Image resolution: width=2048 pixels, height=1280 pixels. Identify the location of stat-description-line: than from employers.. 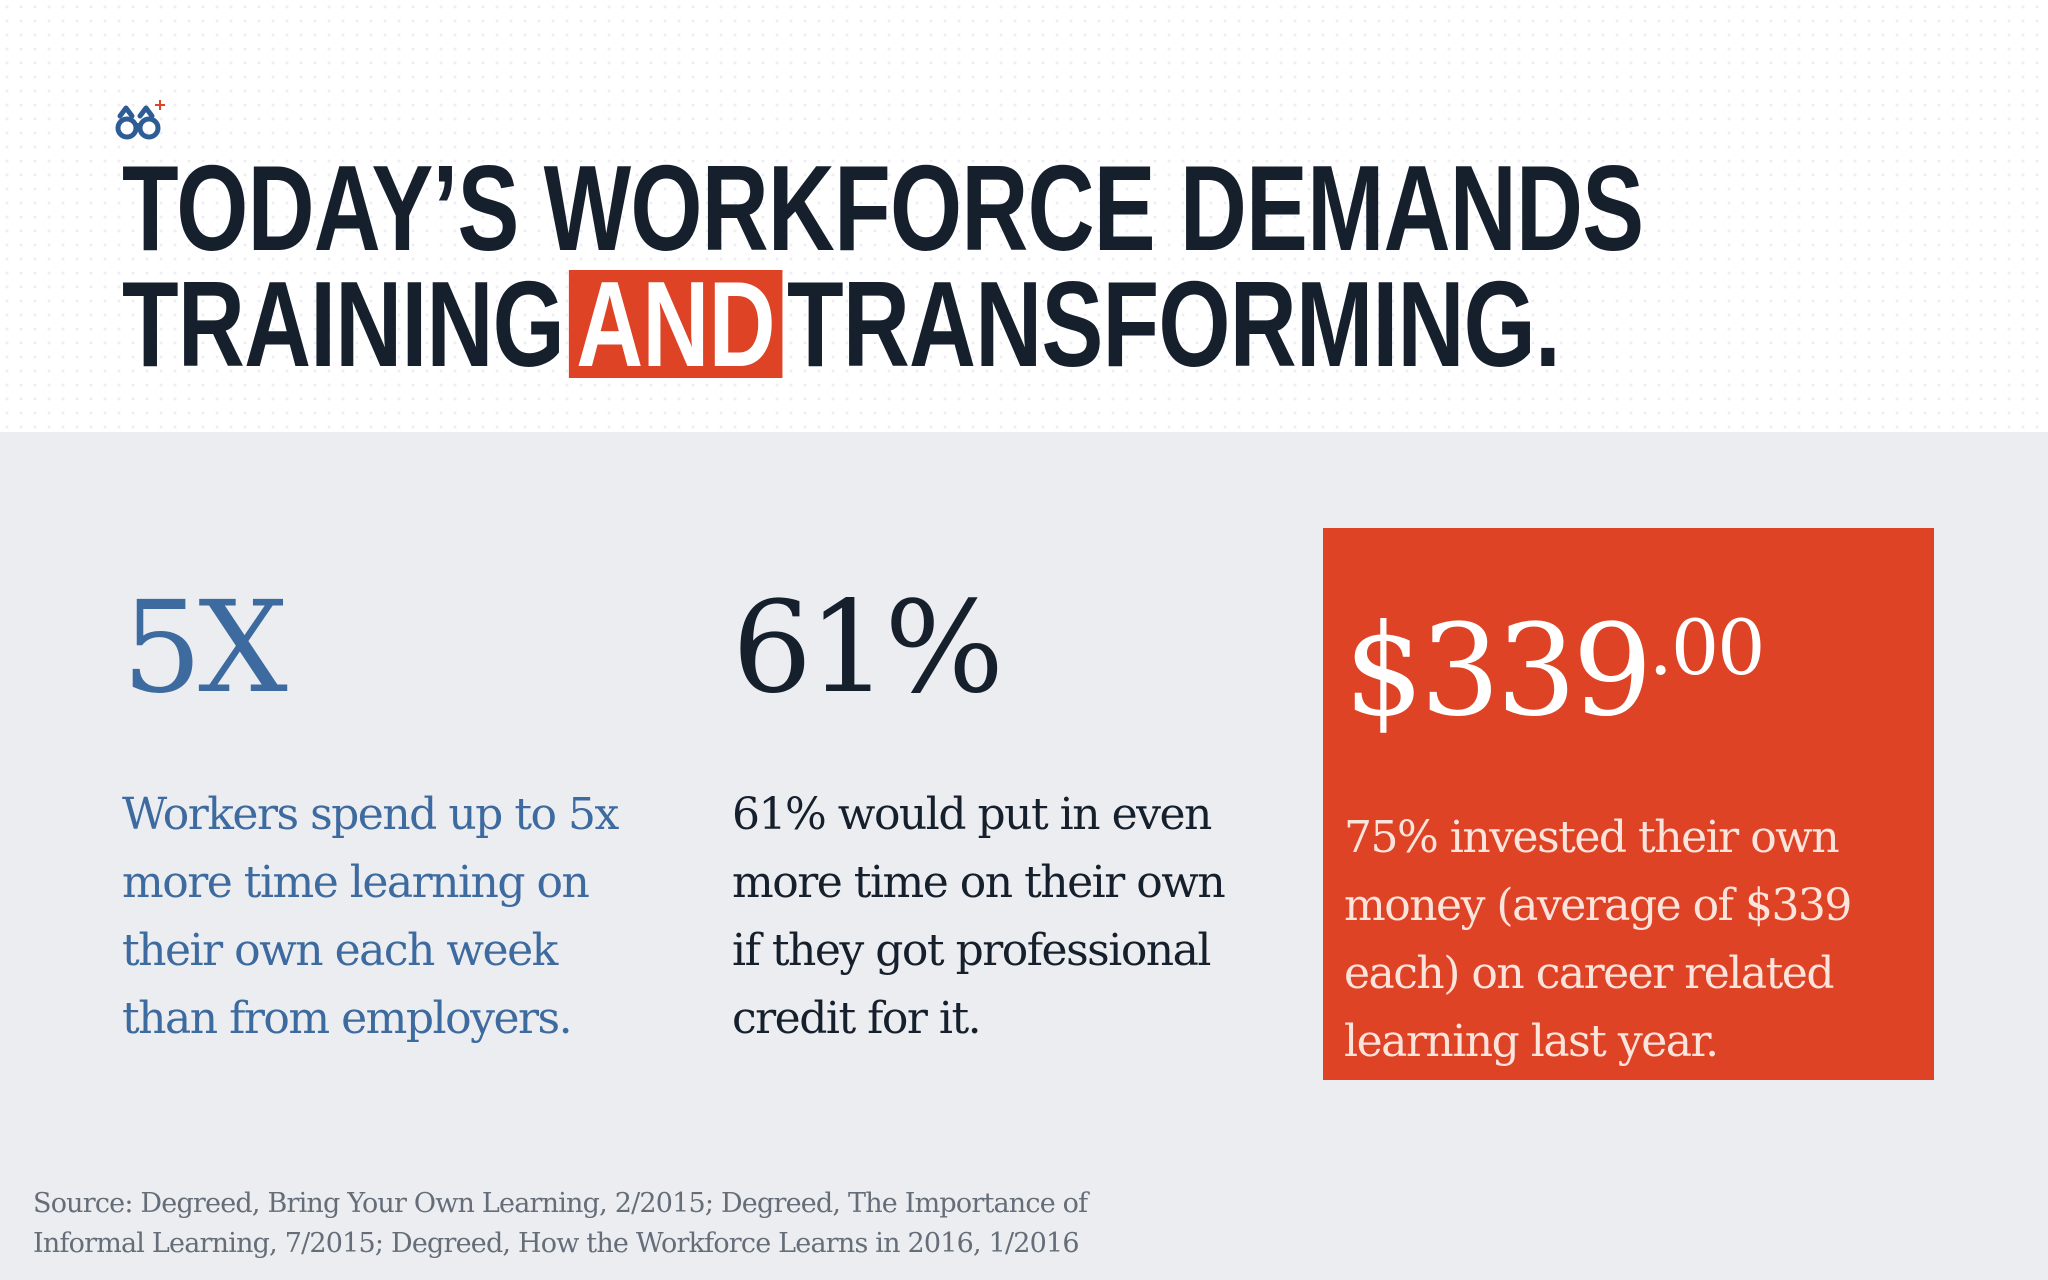
(347, 1018).